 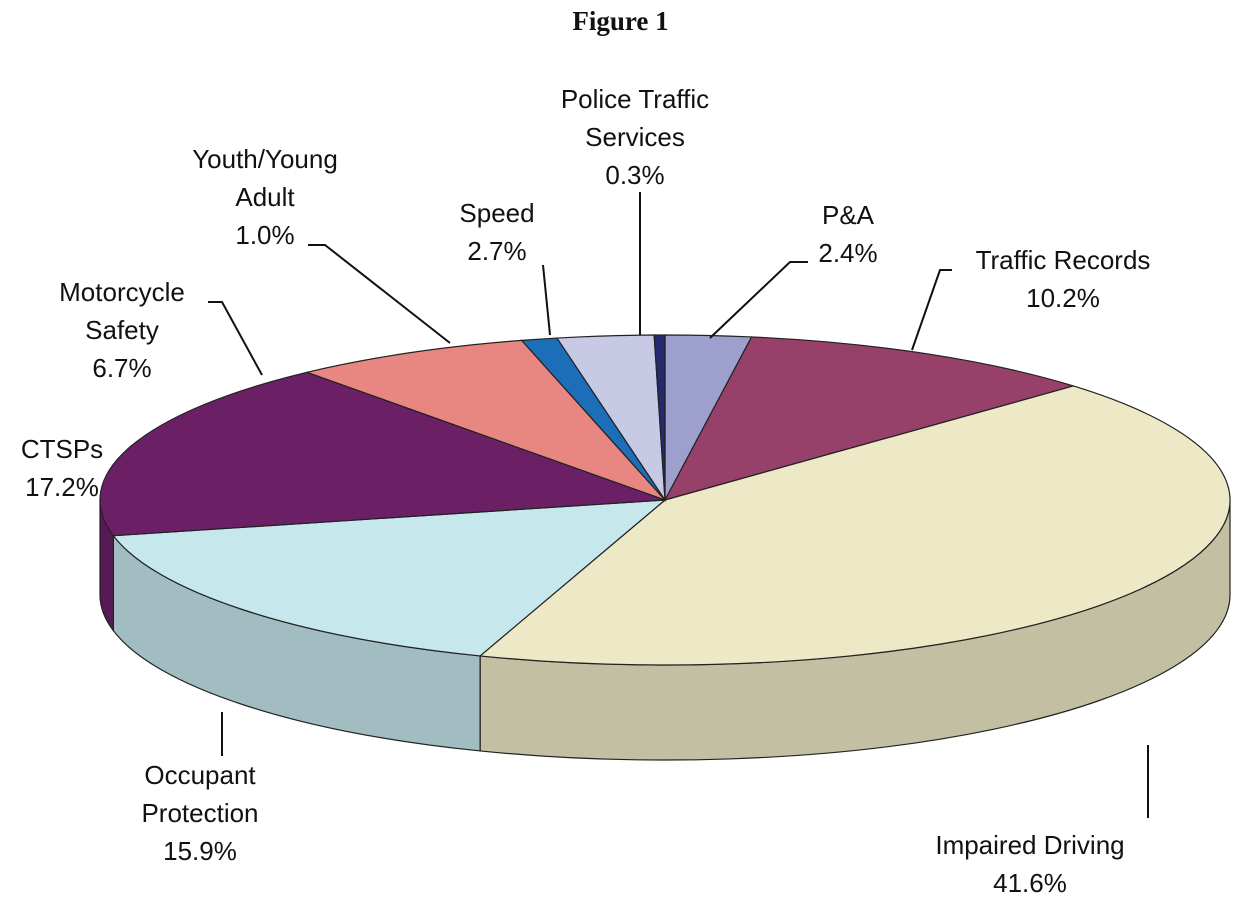 I want to click on value-label: 1.0%, so click(x=265, y=235).